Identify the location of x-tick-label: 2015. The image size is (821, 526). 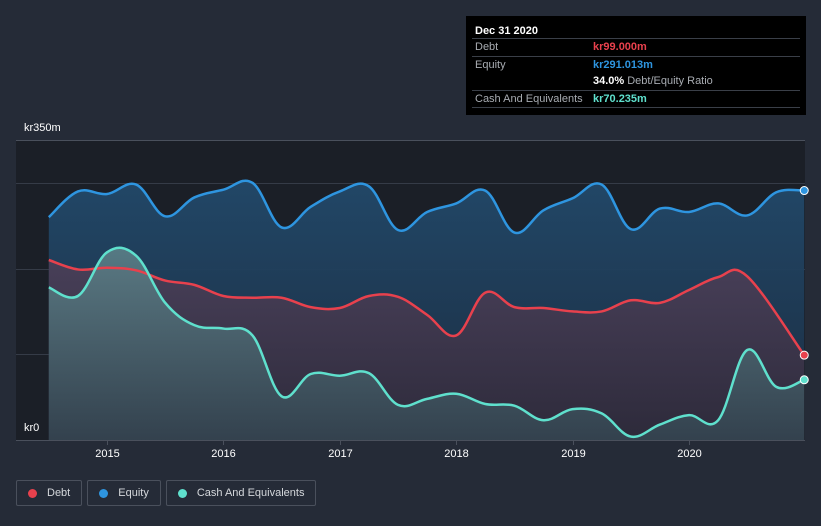
(107, 454).